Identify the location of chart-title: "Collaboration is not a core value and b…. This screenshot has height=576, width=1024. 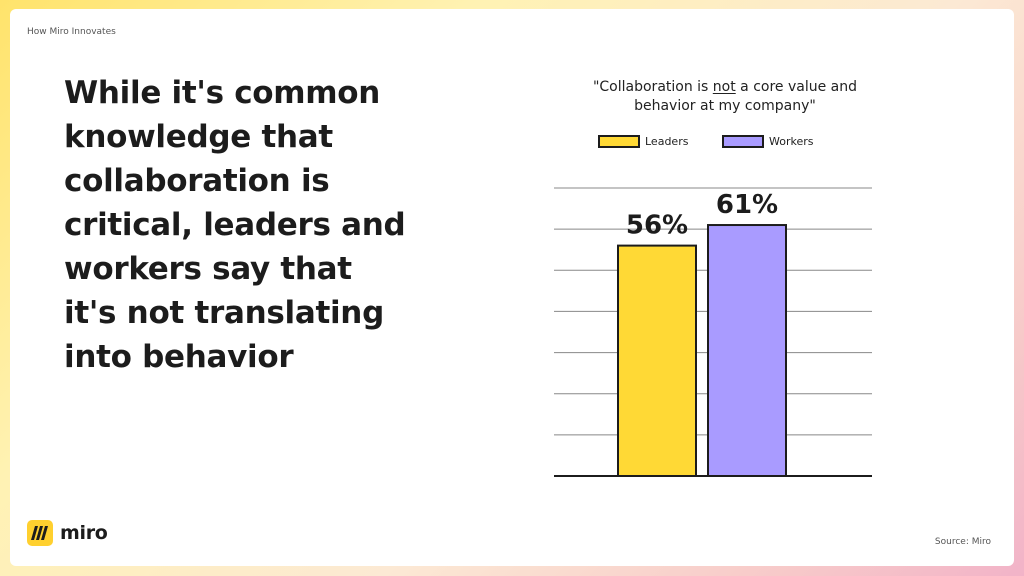
(725, 97).